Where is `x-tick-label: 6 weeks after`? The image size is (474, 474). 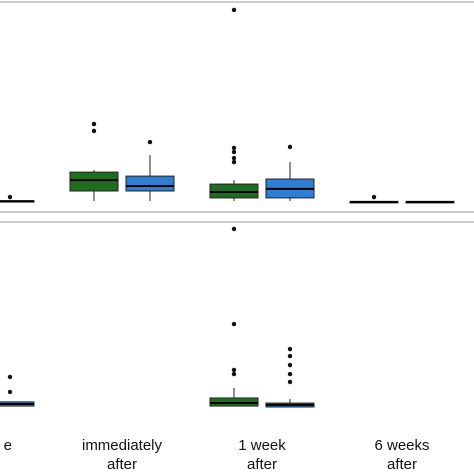 x-tick-label: 6 weeks after is located at coordinates (402, 455).